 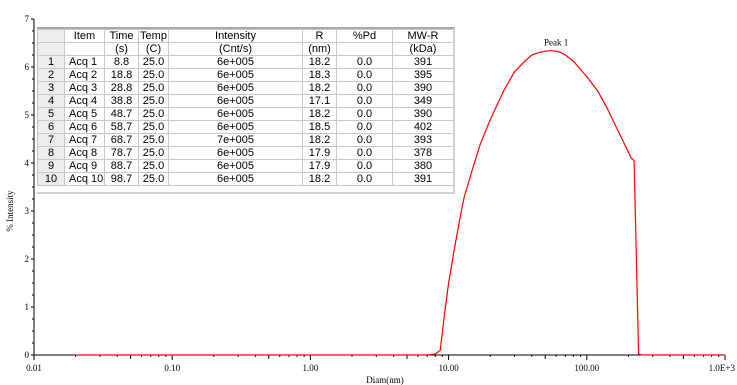 What do you see at coordinates (422, 101) in the screenshot?
I see `table-cell: 349` at bounding box center [422, 101].